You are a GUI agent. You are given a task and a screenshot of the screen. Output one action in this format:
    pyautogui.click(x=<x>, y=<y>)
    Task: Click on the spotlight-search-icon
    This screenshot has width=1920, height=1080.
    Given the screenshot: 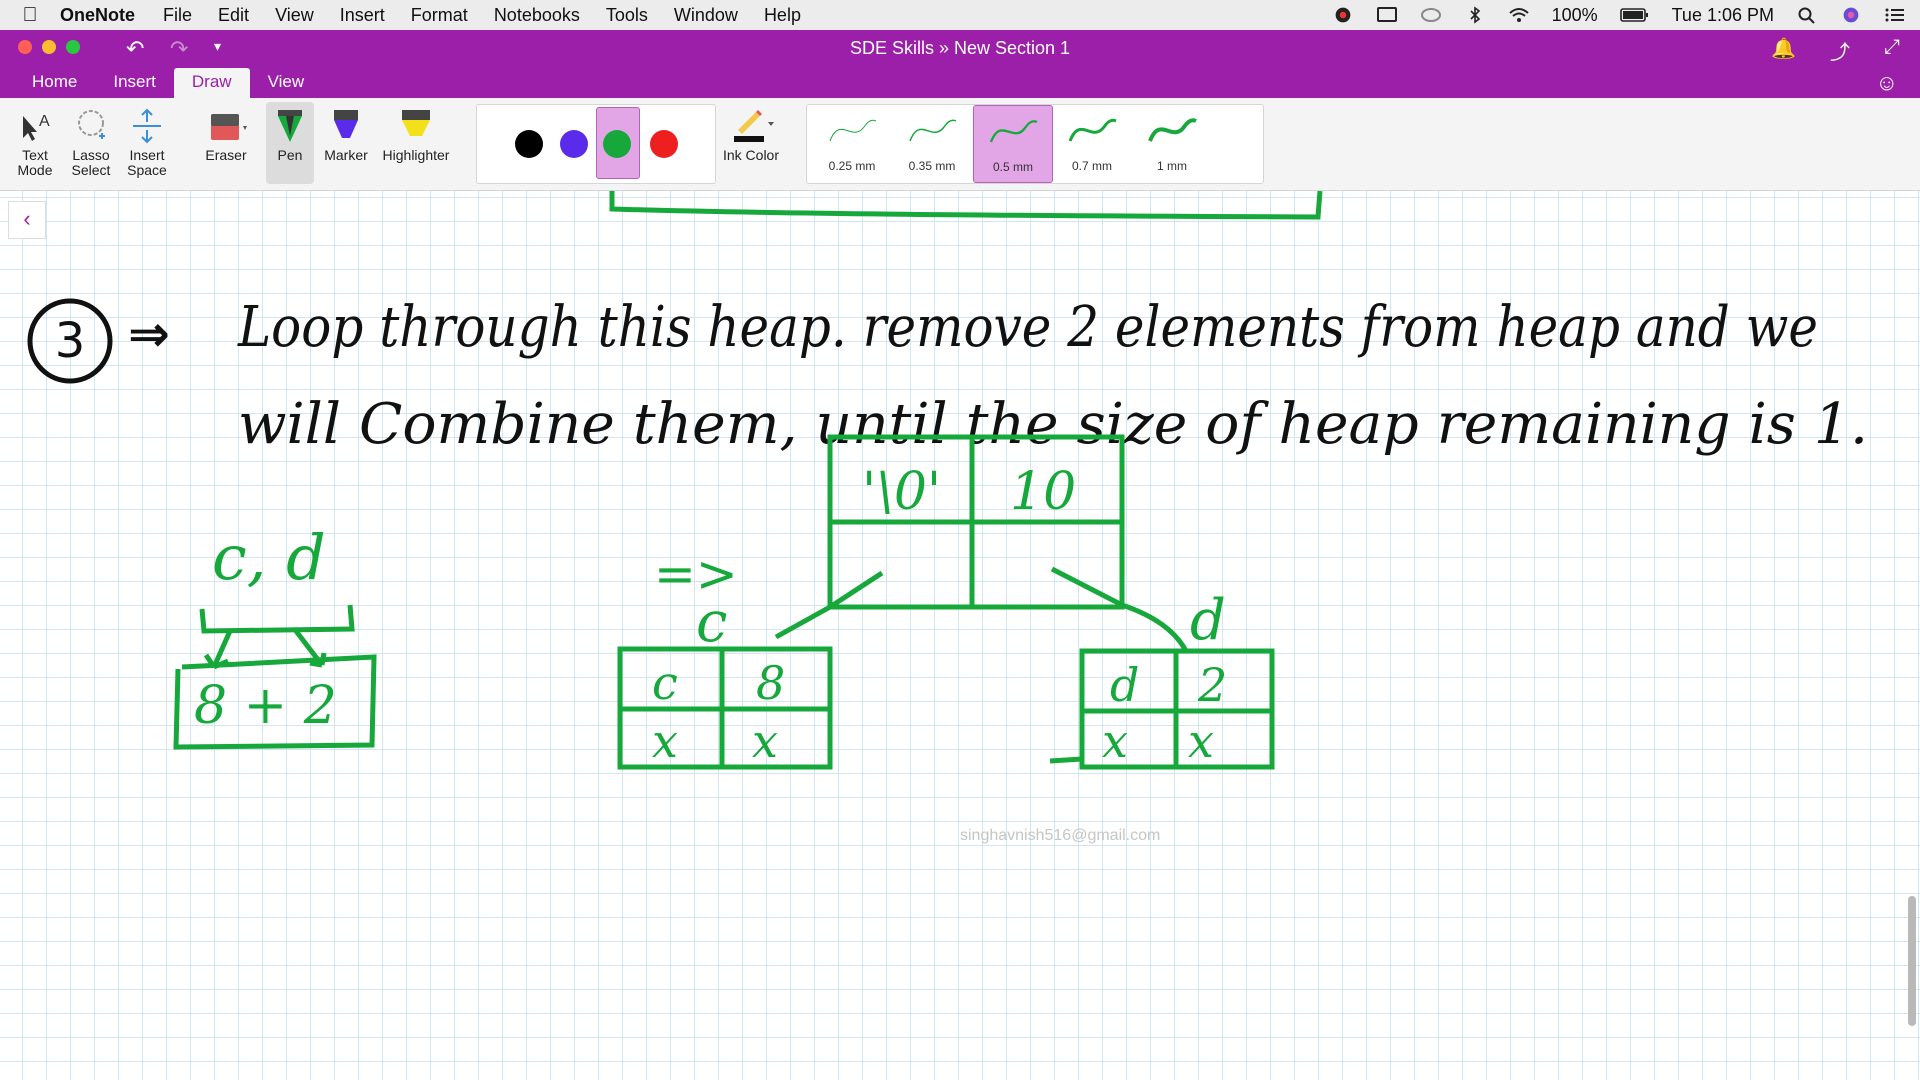 What is the action you would take?
    pyautogui.click(x=1807, y=15)
    